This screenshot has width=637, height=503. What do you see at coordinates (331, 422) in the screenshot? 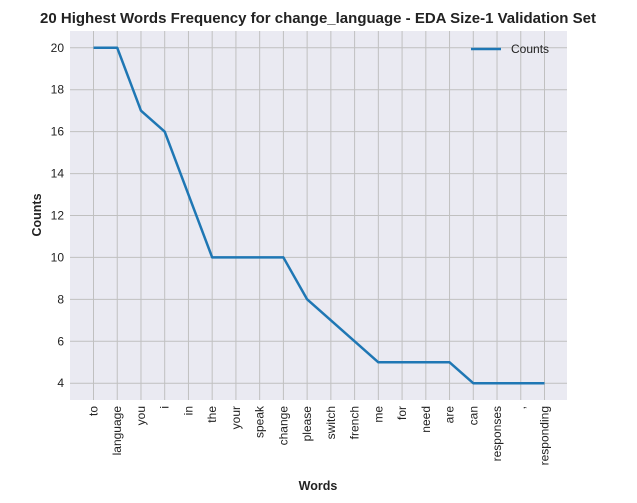
I see `x-tick-label: switch` at bounding box center [331, 422].